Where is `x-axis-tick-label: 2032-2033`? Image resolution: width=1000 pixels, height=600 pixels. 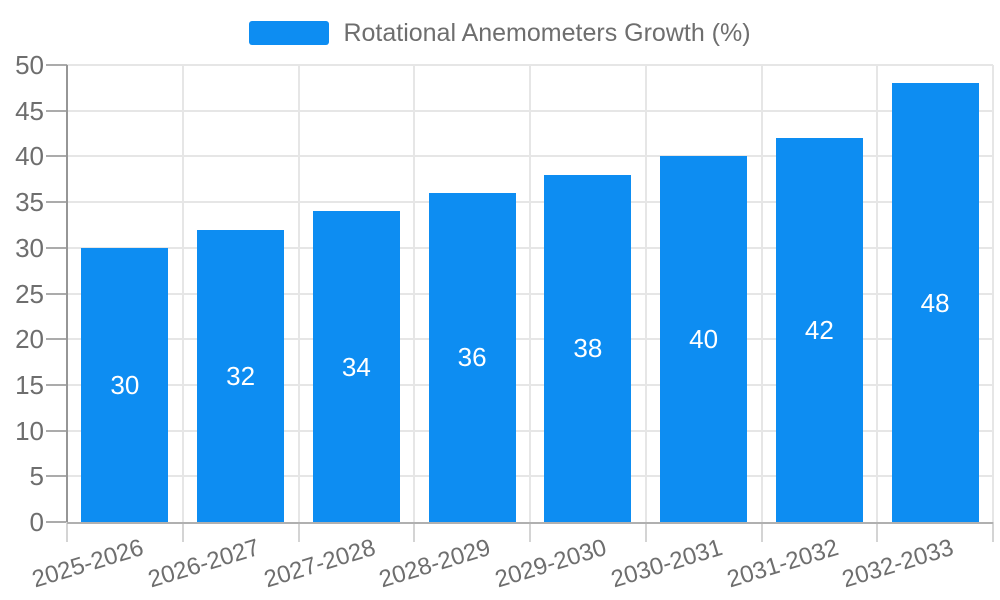
x-axis-tick-label: 2032-2033 is located at coordinates (898, 564).